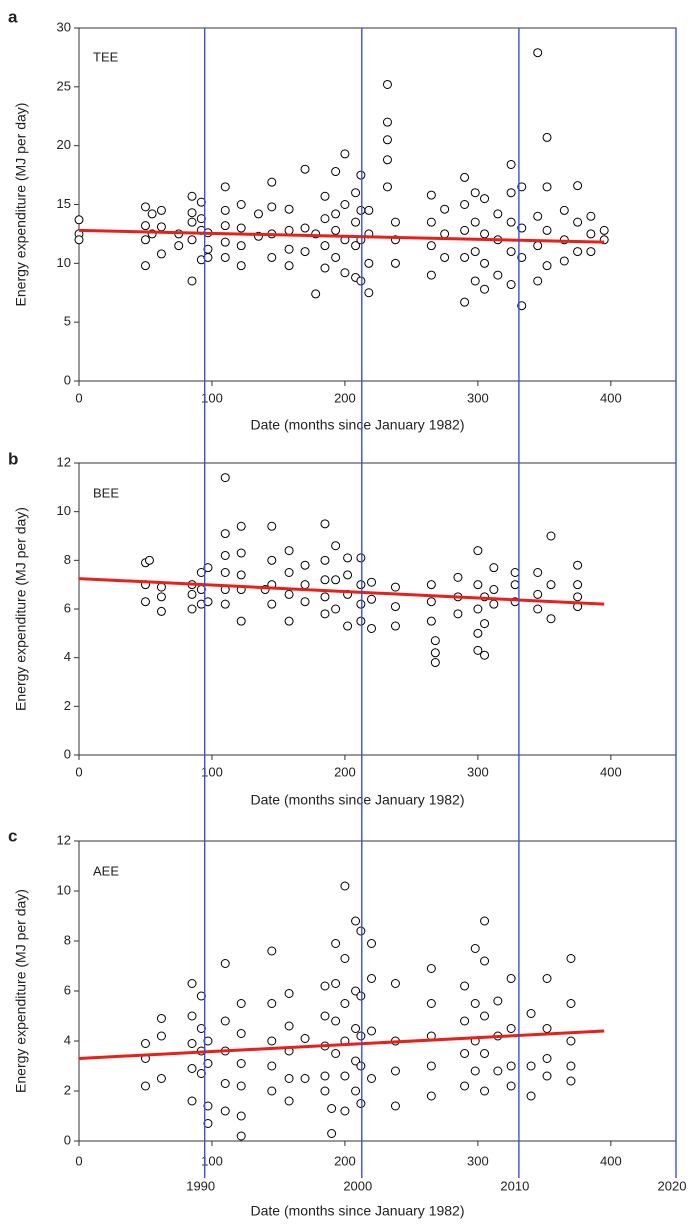  I want to click on y-axis-title: Energy expenditure (MJ per day), so click(21, 609).